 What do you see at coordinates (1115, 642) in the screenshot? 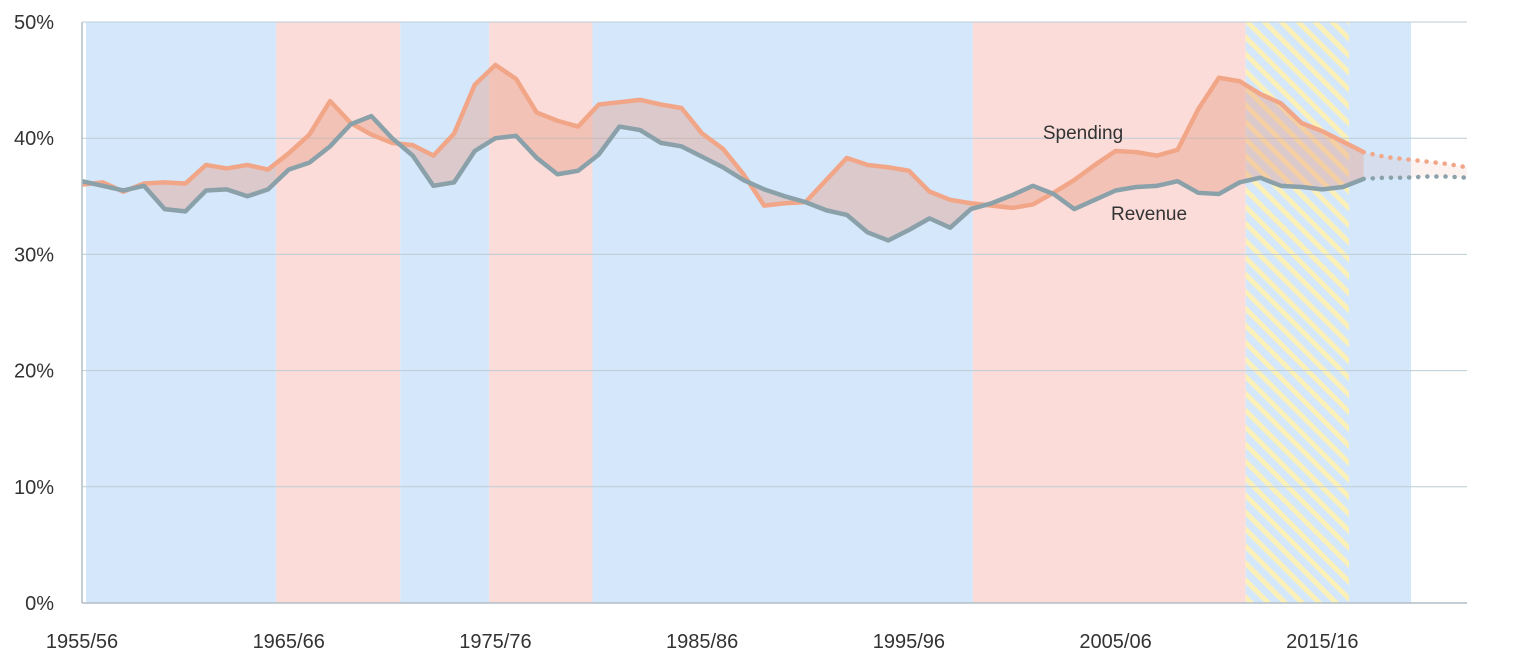
I see `x-tick-label: 2005/06` at bounding box center [1115, 642].